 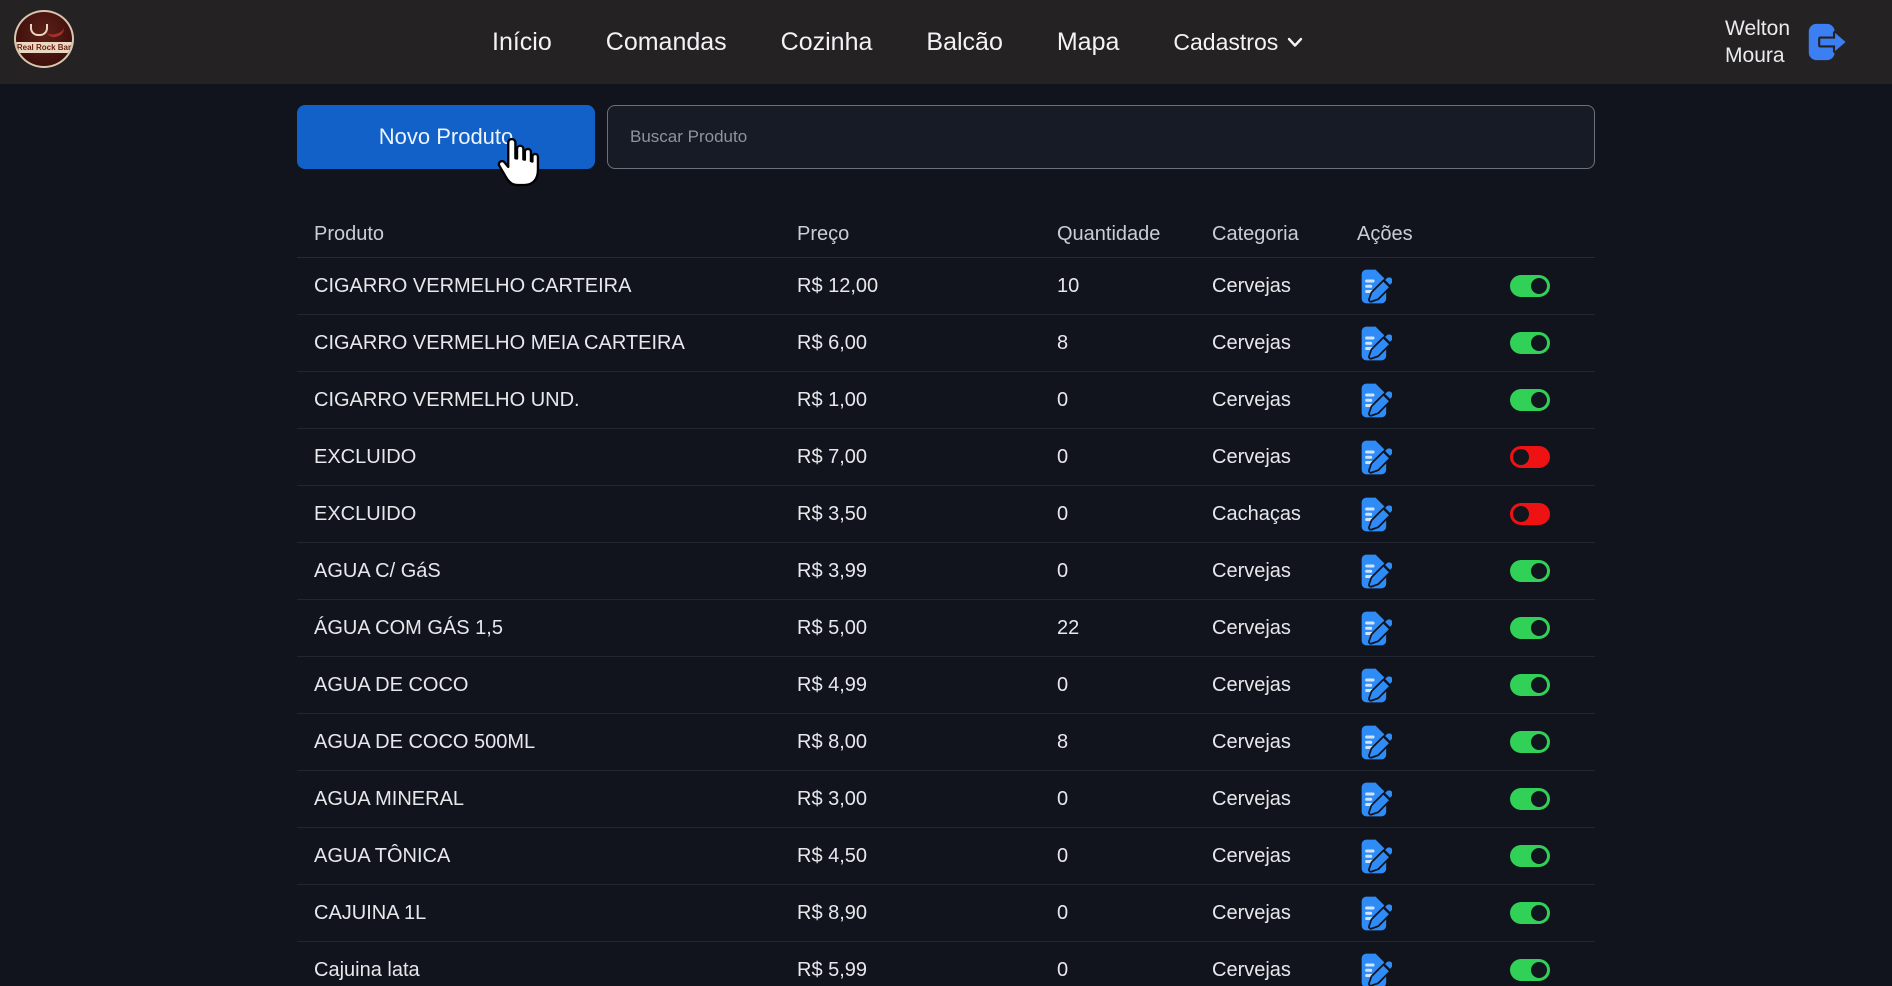 I want to click on table-row: ÁGUA COM GÁS 1,5 R$ 5,00 22 Cervejas, so click(x=946, y=628).